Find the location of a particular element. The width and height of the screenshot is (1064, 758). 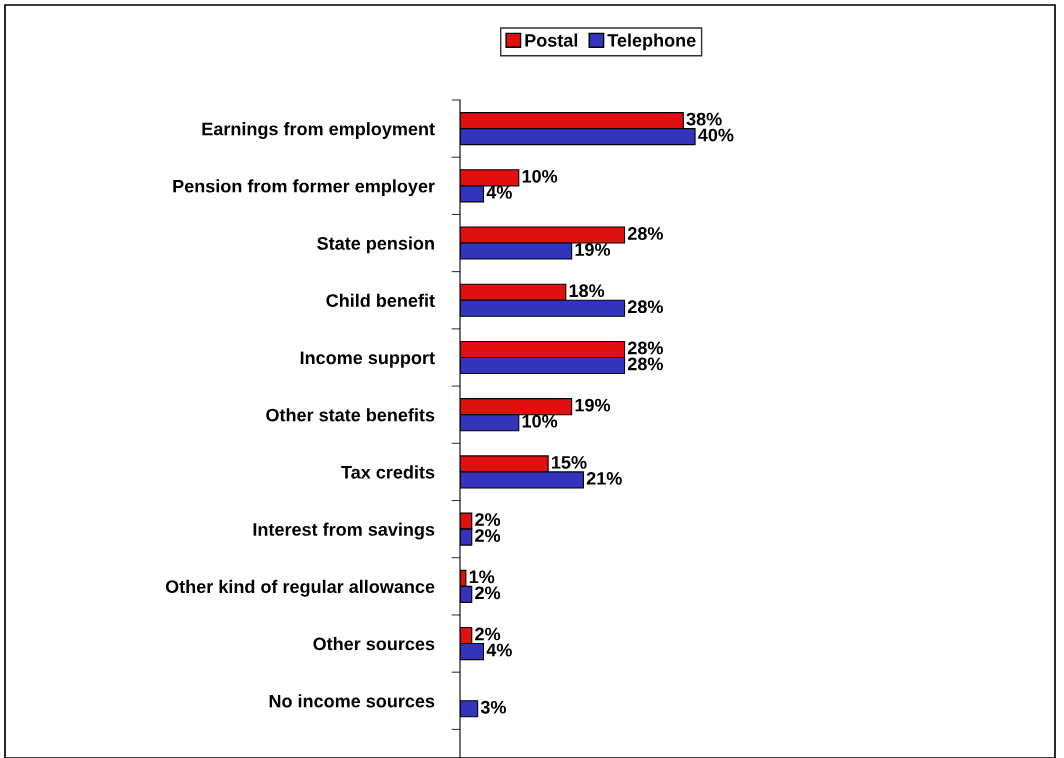

y-tick-label: Earnings from employment is located at coordinates (318, 130).